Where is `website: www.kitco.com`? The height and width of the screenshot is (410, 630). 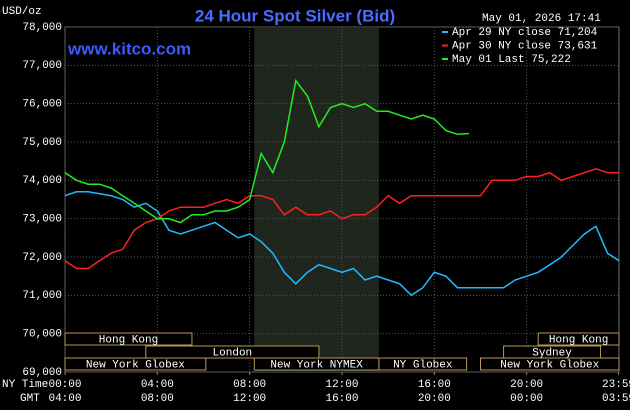 website: www.kitco.com is located at coordinates (129, 48).